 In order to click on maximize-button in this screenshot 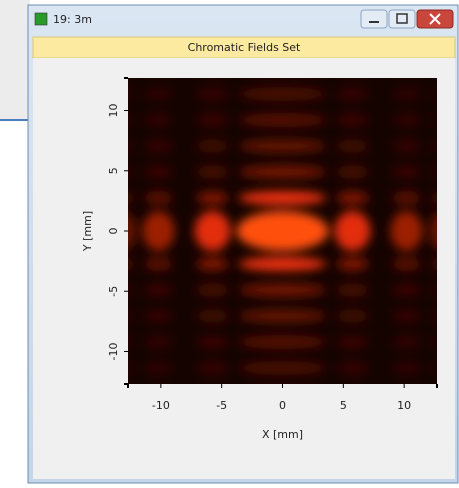, I will do `click(402, 19)`.